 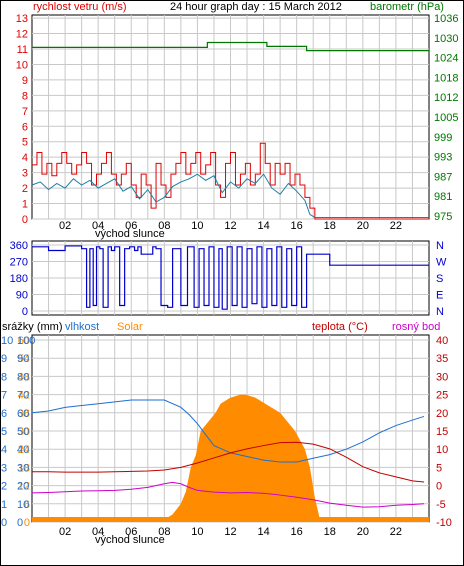 What do you see at coordinates (25, 189) in the screenshot?
I see `wind-tick-label: 2` at bounding box center [25, 189].